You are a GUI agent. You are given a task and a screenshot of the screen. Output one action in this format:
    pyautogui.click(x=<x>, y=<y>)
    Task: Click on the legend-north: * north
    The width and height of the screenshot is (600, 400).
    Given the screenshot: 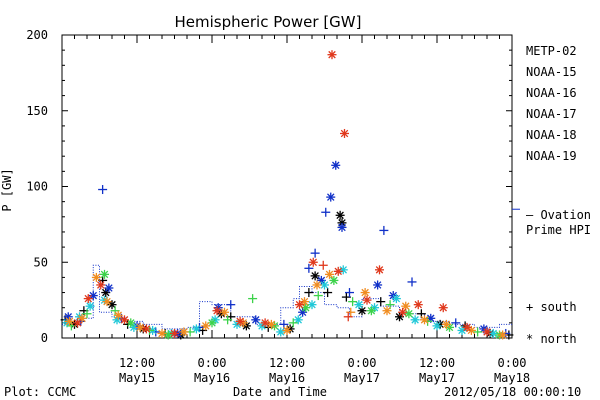 What is the action you would take?
    pyautogui.click(x=551, y=339)
    